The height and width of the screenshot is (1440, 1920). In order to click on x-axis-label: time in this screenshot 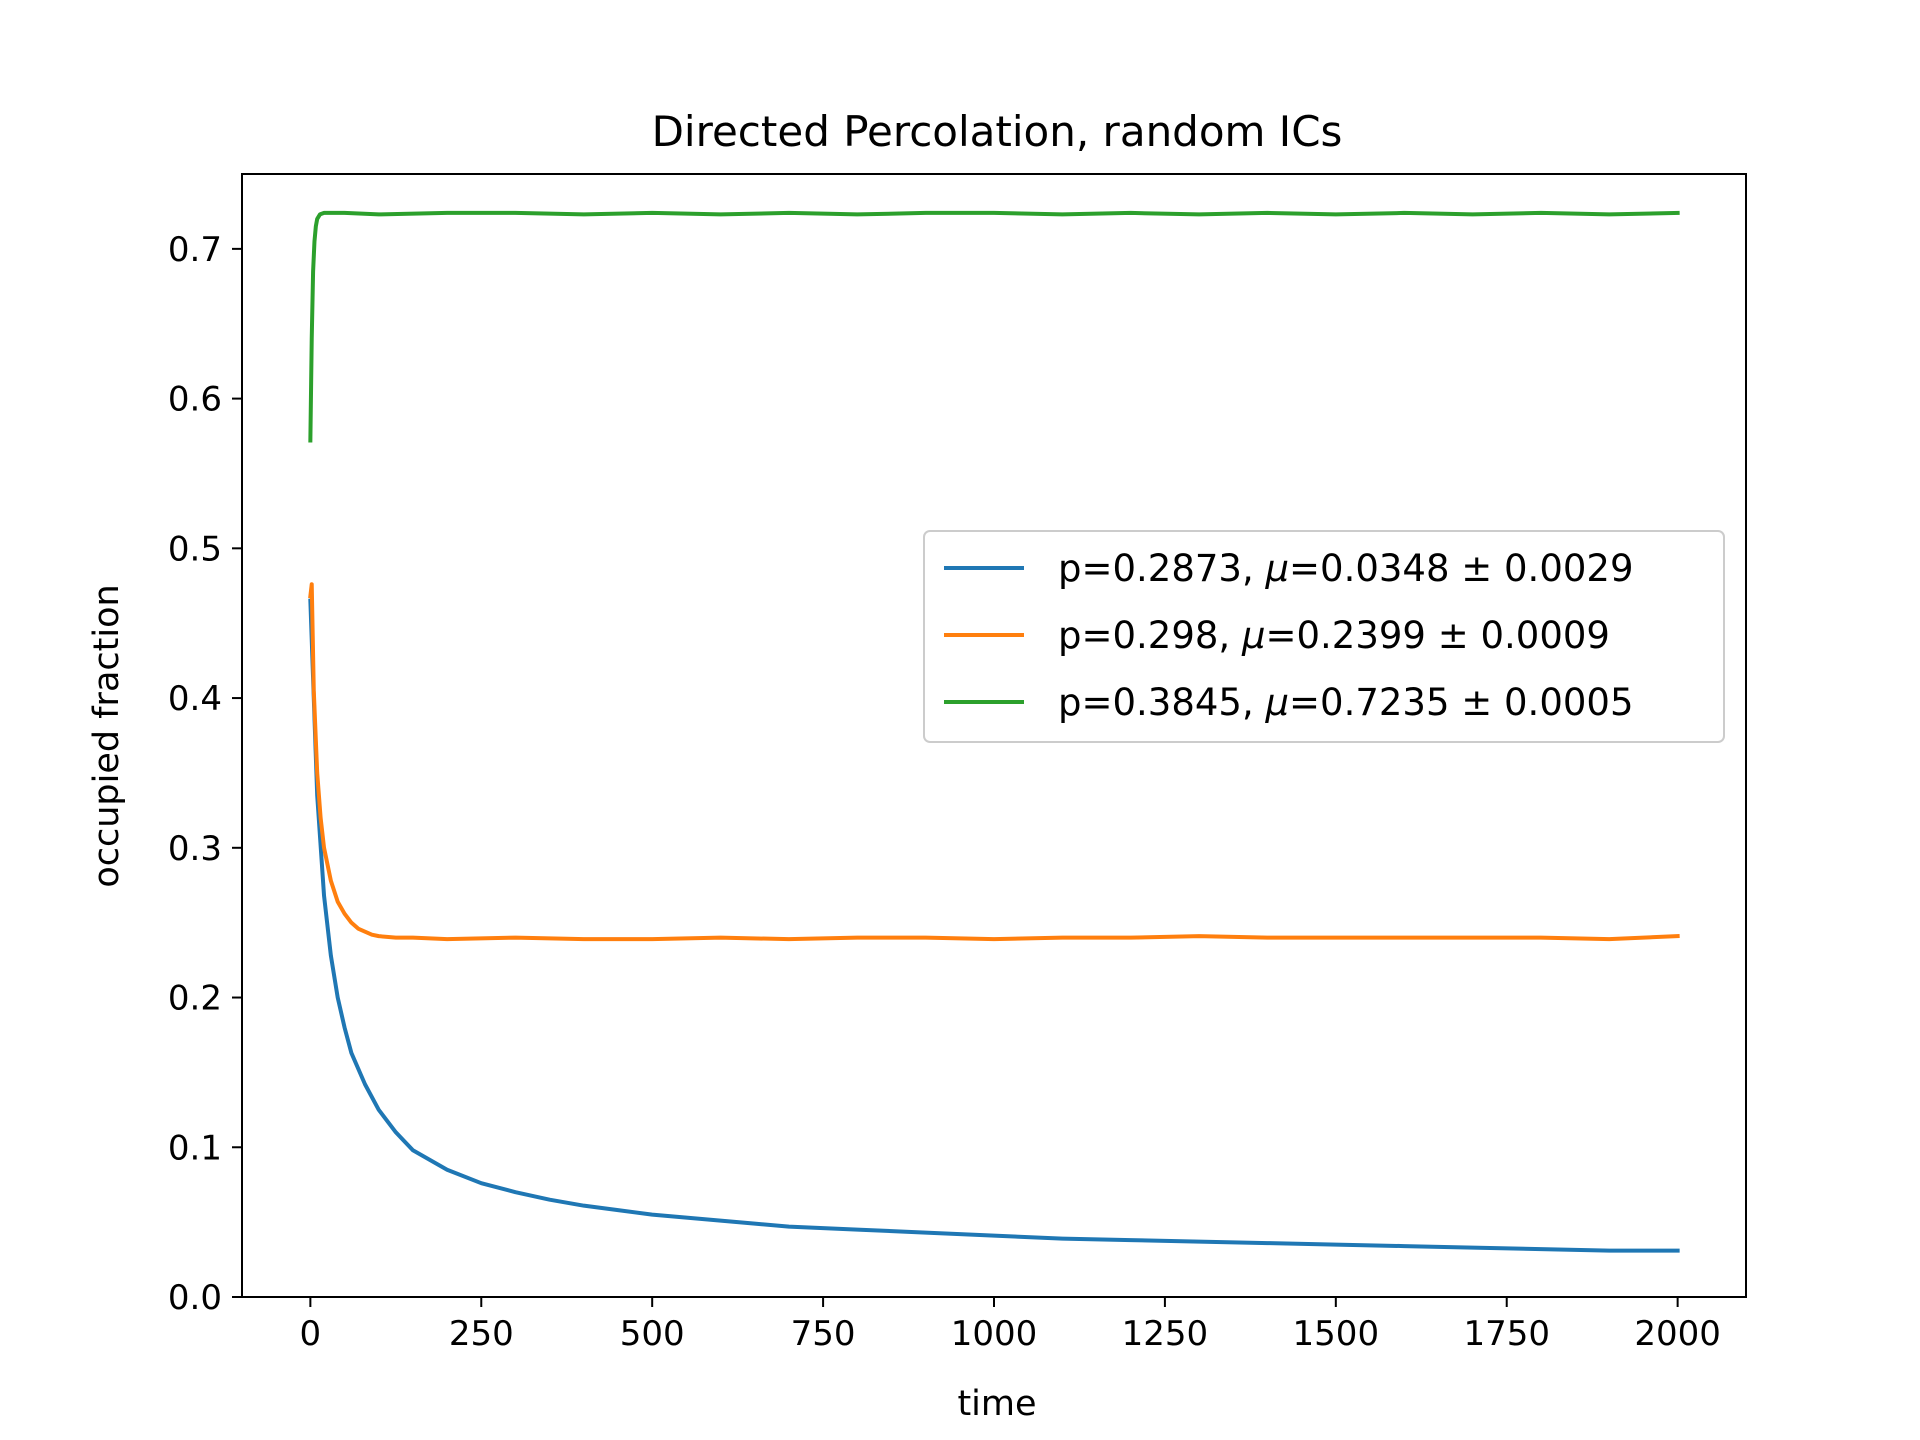, I will do `click(996, 1404)`.